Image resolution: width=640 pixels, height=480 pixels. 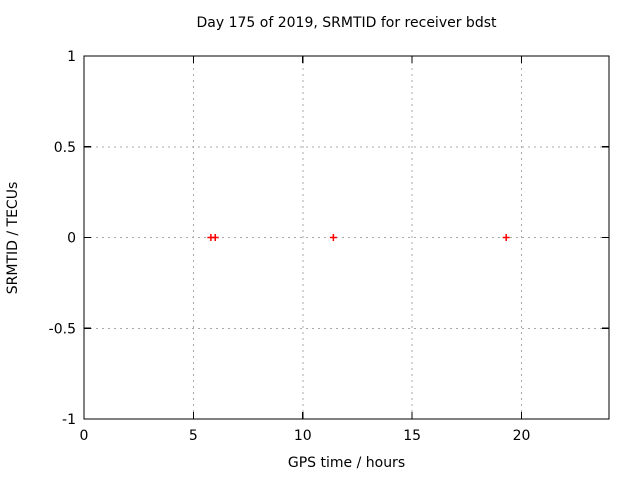 I want to click on x-tick-label: 5, so click(x=193, y=436).